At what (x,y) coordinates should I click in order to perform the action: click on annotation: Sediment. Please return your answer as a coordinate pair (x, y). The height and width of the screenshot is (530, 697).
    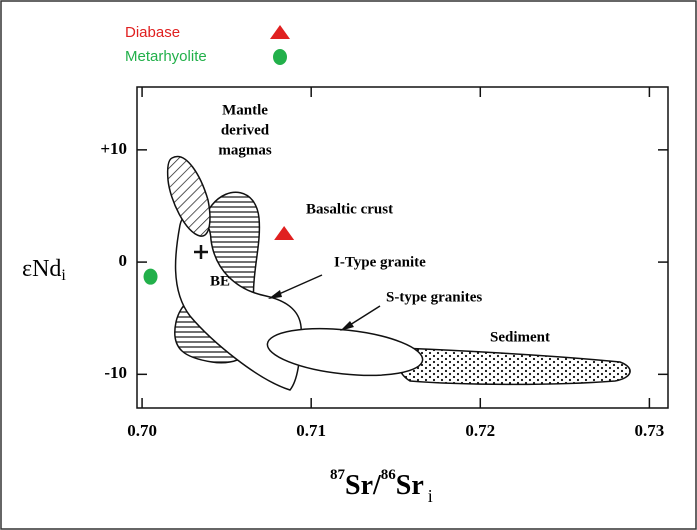
    Looking at the image, I should click on (520, 337).